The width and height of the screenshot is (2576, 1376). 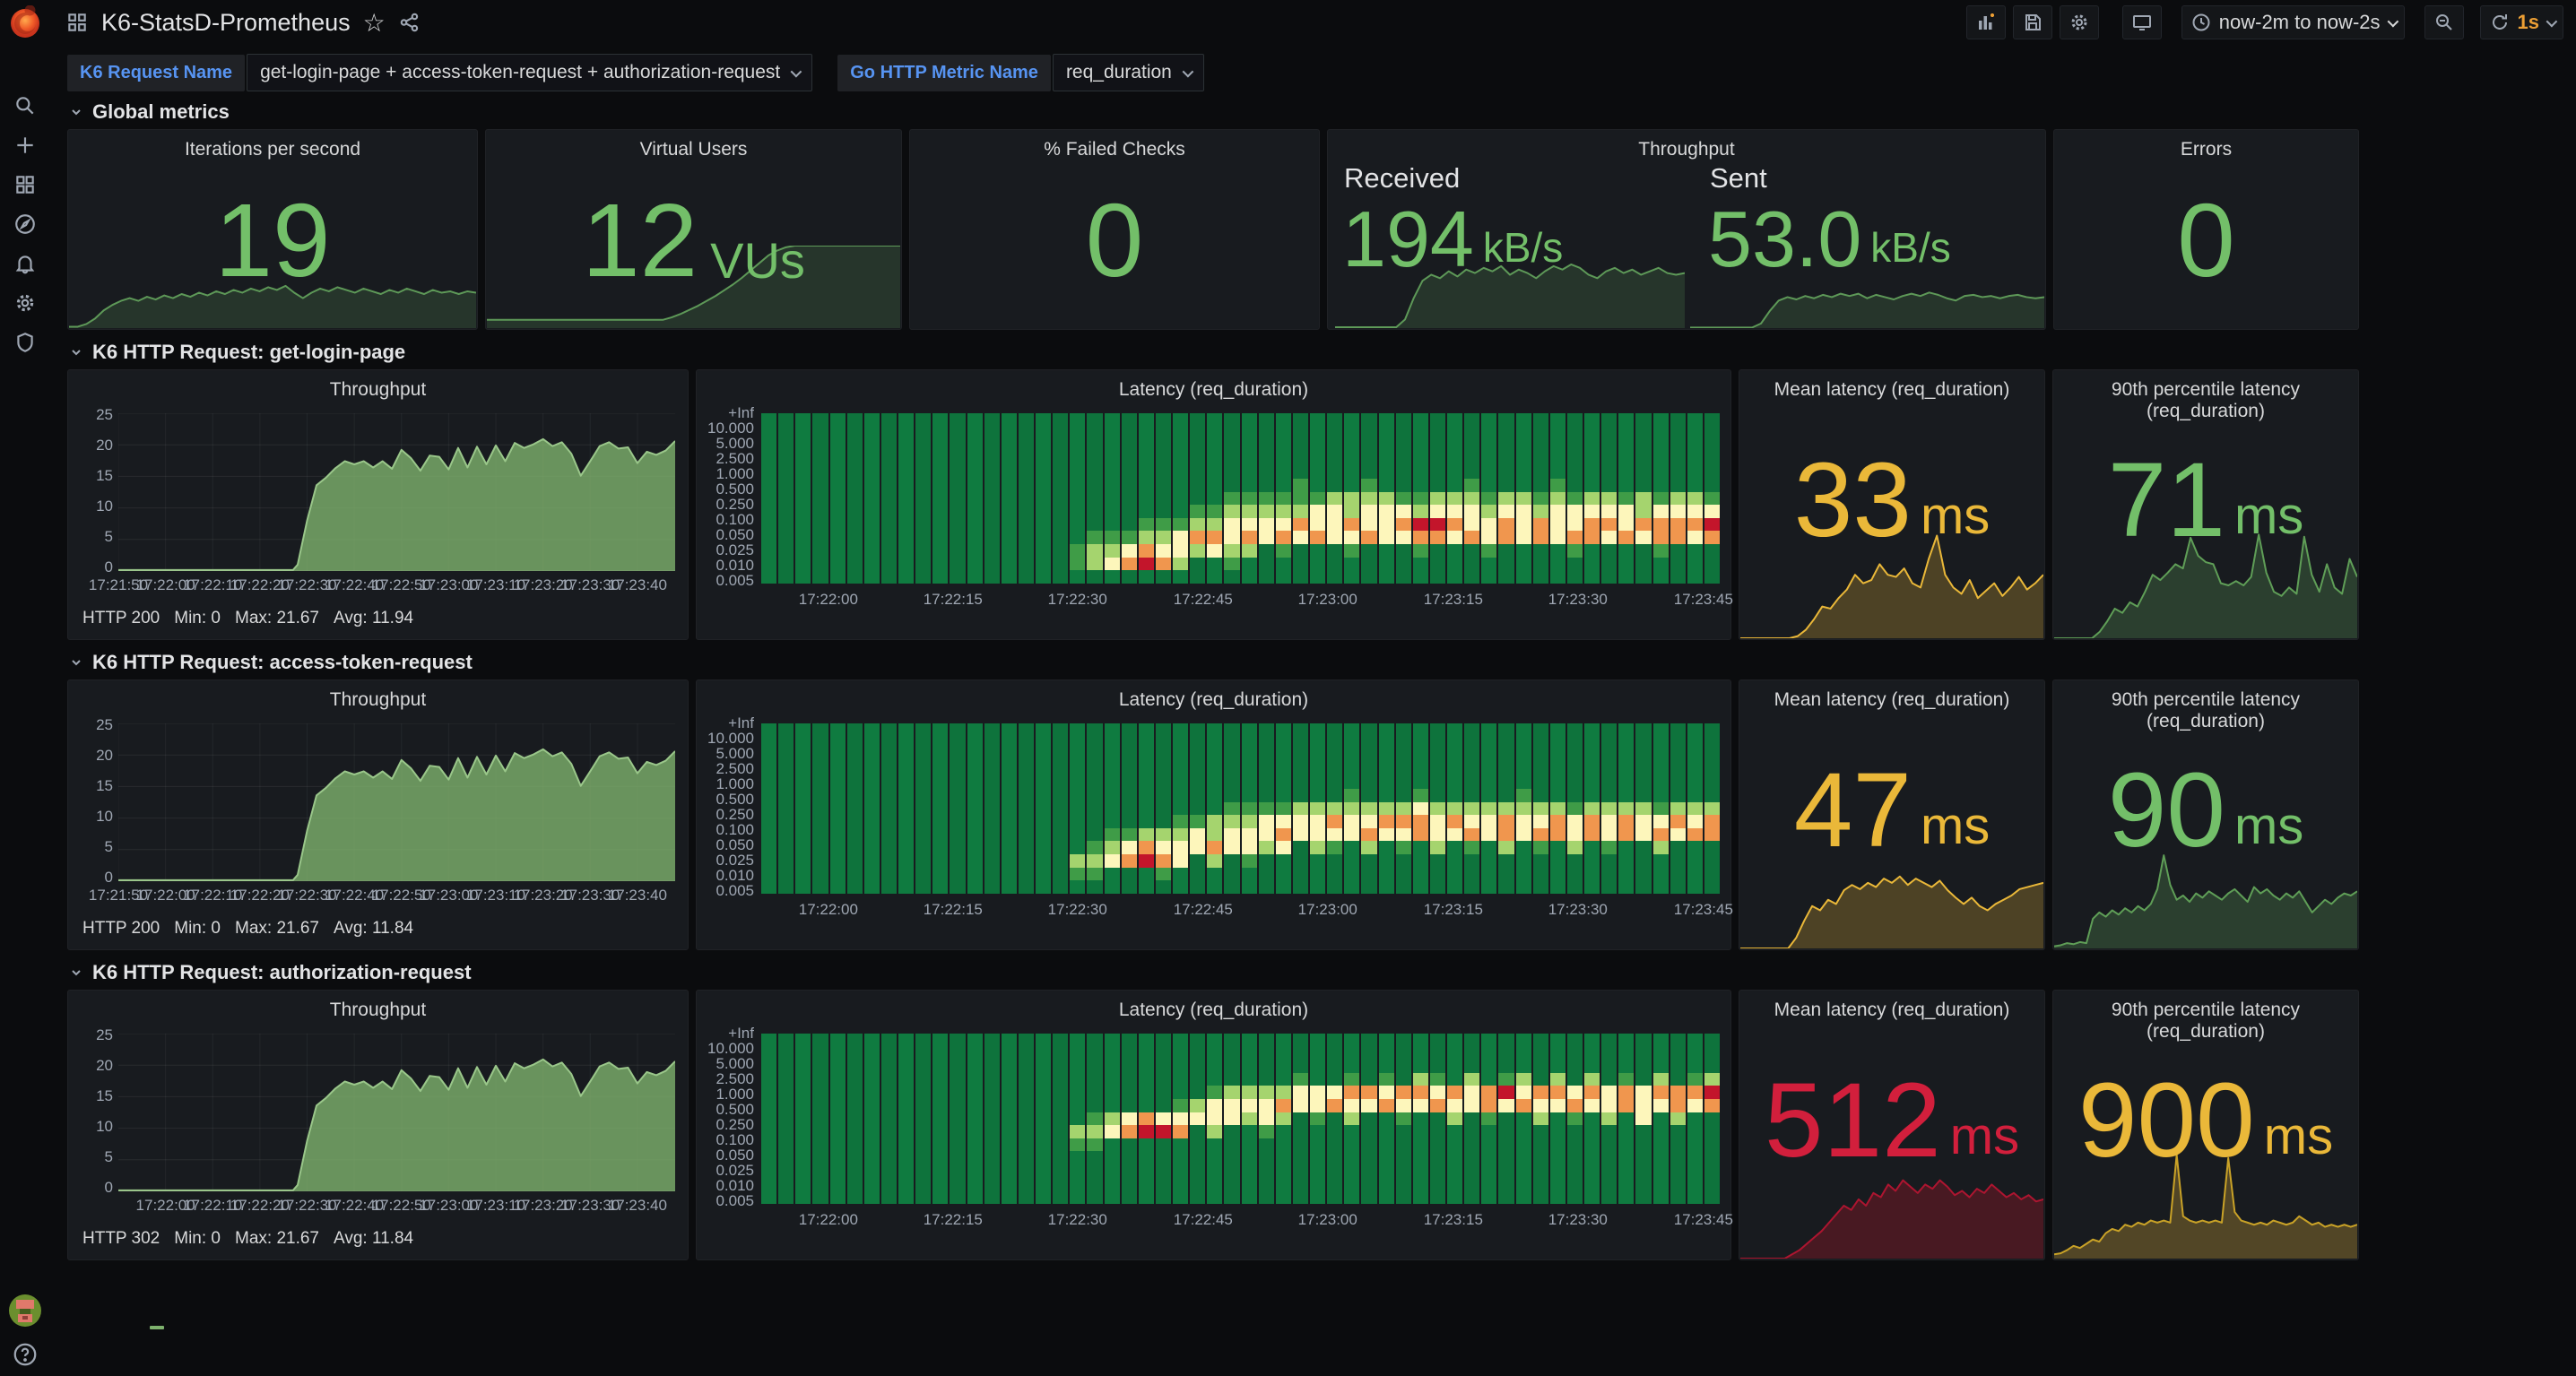 I want to click on panel-failed-checks: % Failed Checks 0, so click(x=1114, y=229).